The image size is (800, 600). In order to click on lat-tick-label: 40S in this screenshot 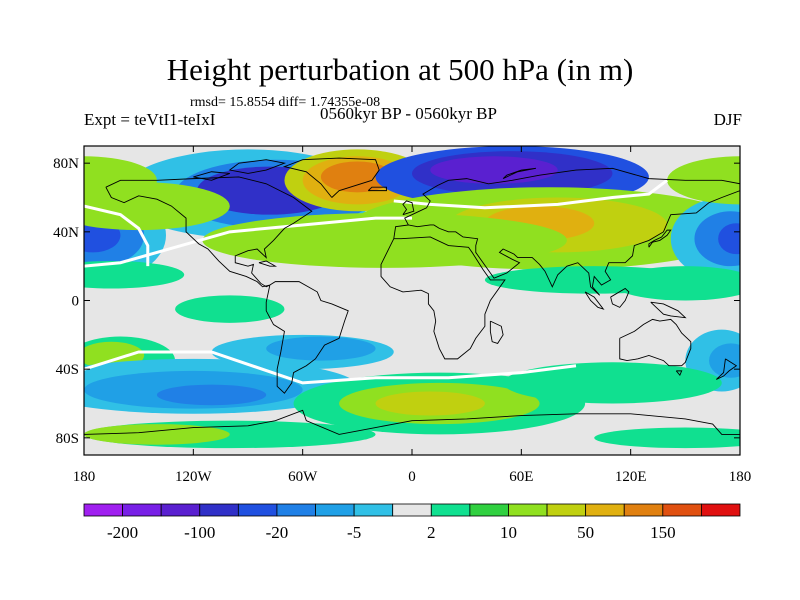, I will do `click(67, 370)`.